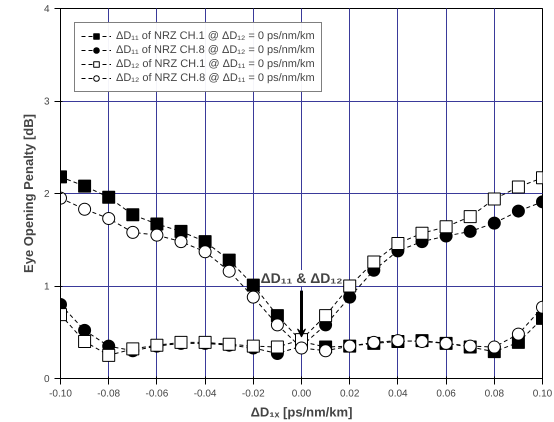 The height and width of the screenshot is (422, 554). What do you see at coordinates (215, 64) in the screenshot?
I see `legend-label: ΔD₁₂ of NRZ CH.1 @ ΔD₁₁ = 0 ps/nm/km` at bounding box center [215, 64].